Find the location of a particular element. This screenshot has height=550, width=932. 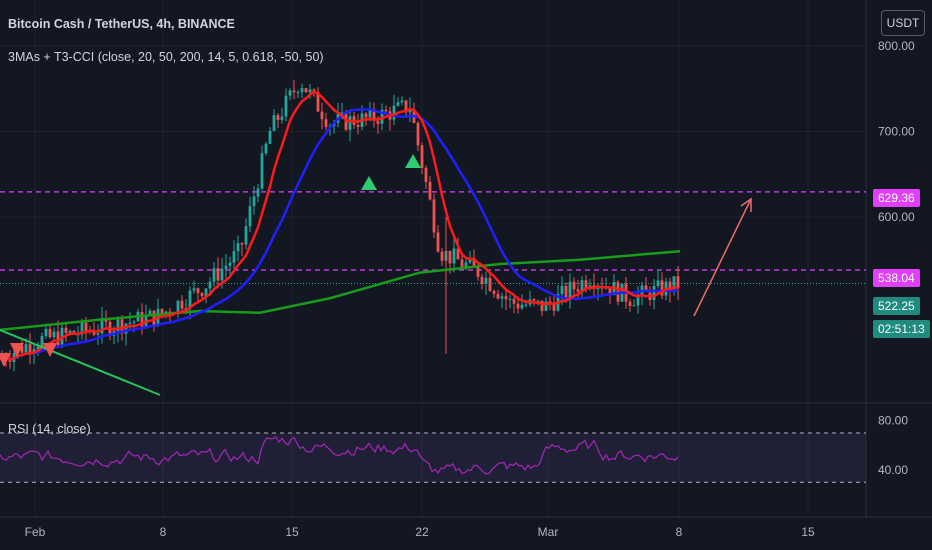

time-tick-label: 22 is located at coordinates (422, 532).